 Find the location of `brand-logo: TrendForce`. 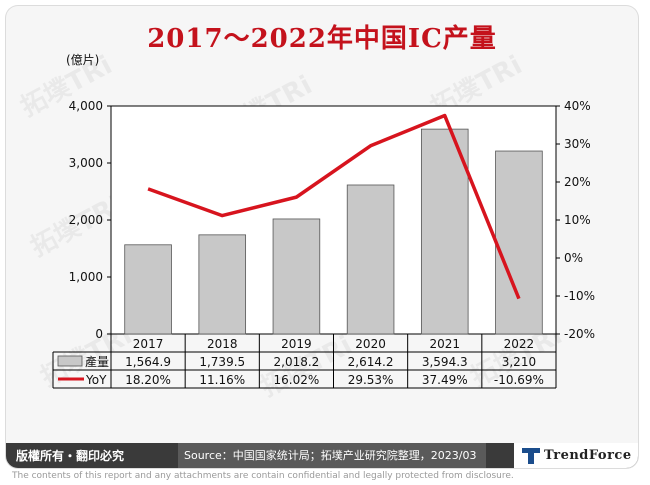

brand-logo: TrendForce is located at coordinates (576, 455).